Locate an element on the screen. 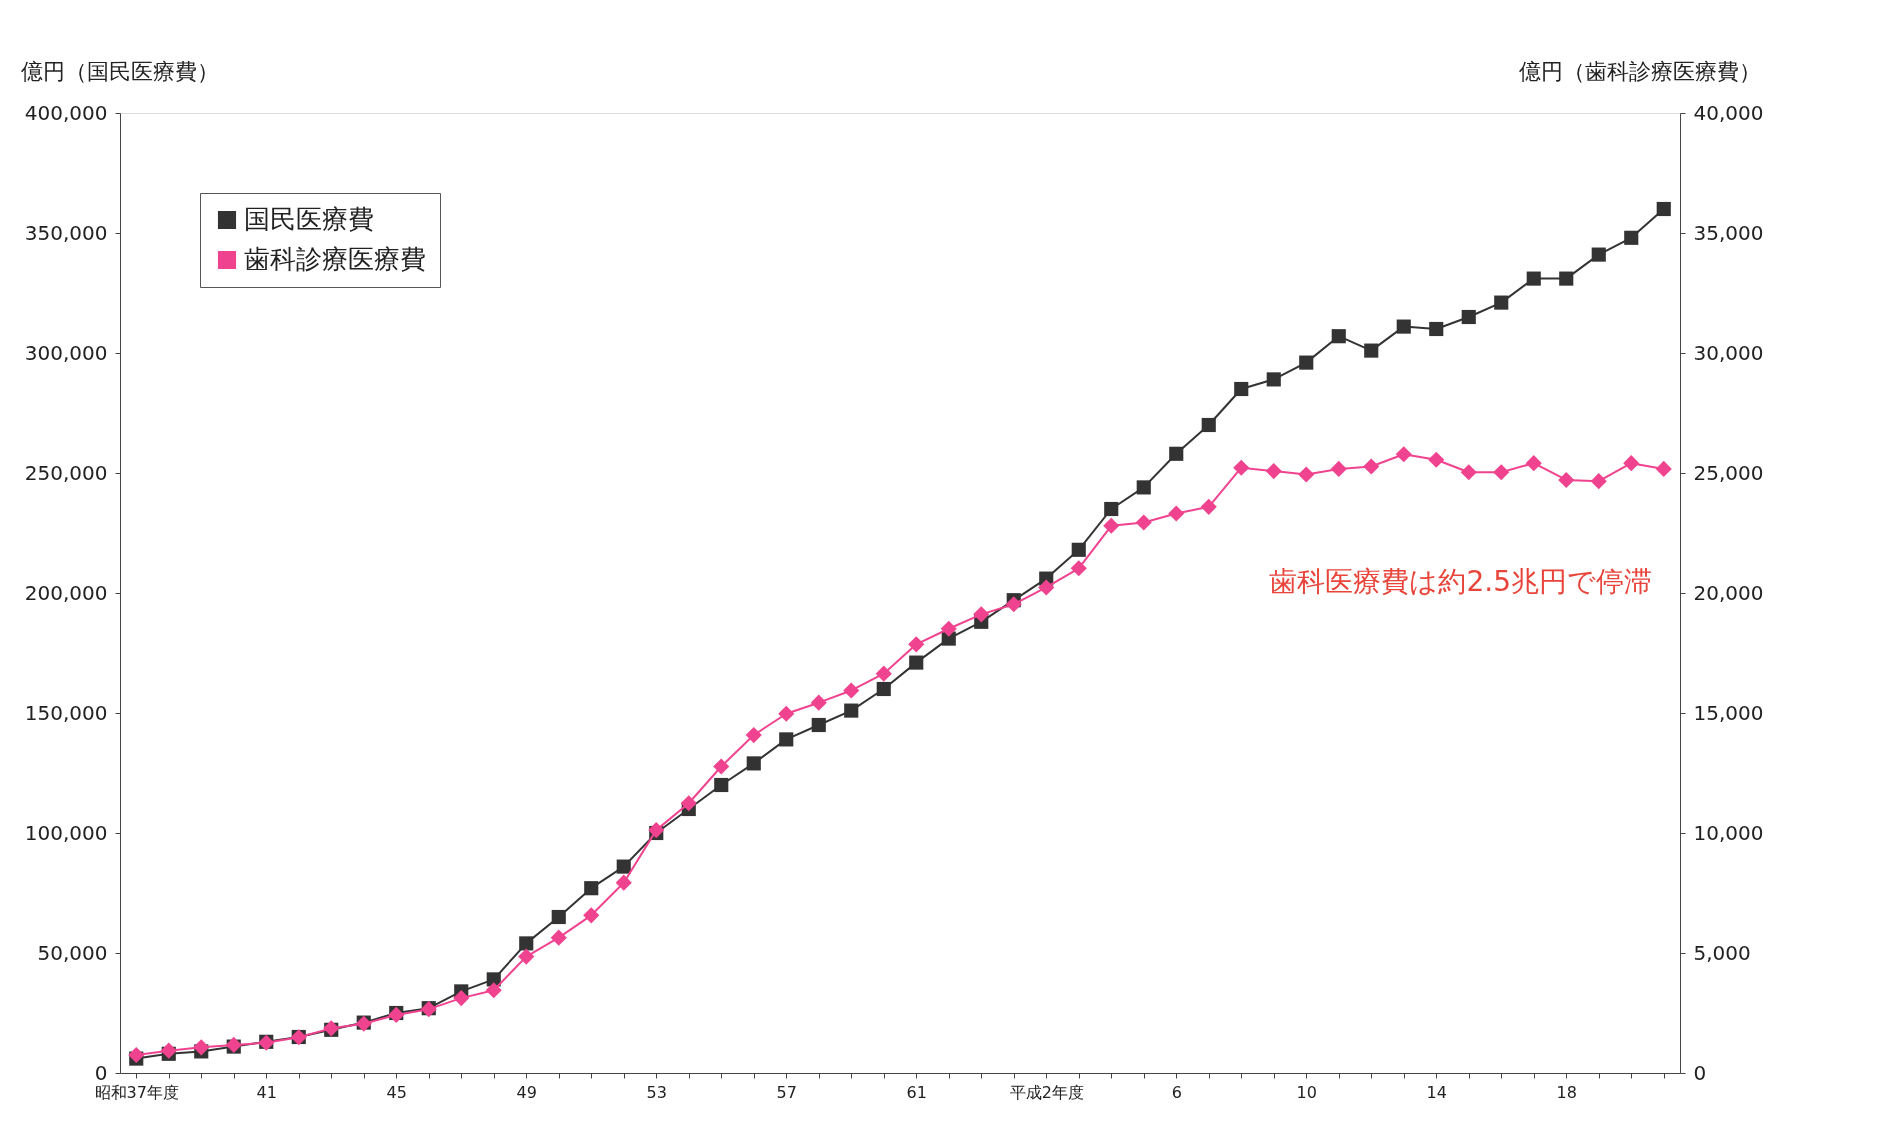 The width and height of the screenshot is (1883, 1145). legend-label: 歯科診療医療費 is located at coordinates (335, 259).